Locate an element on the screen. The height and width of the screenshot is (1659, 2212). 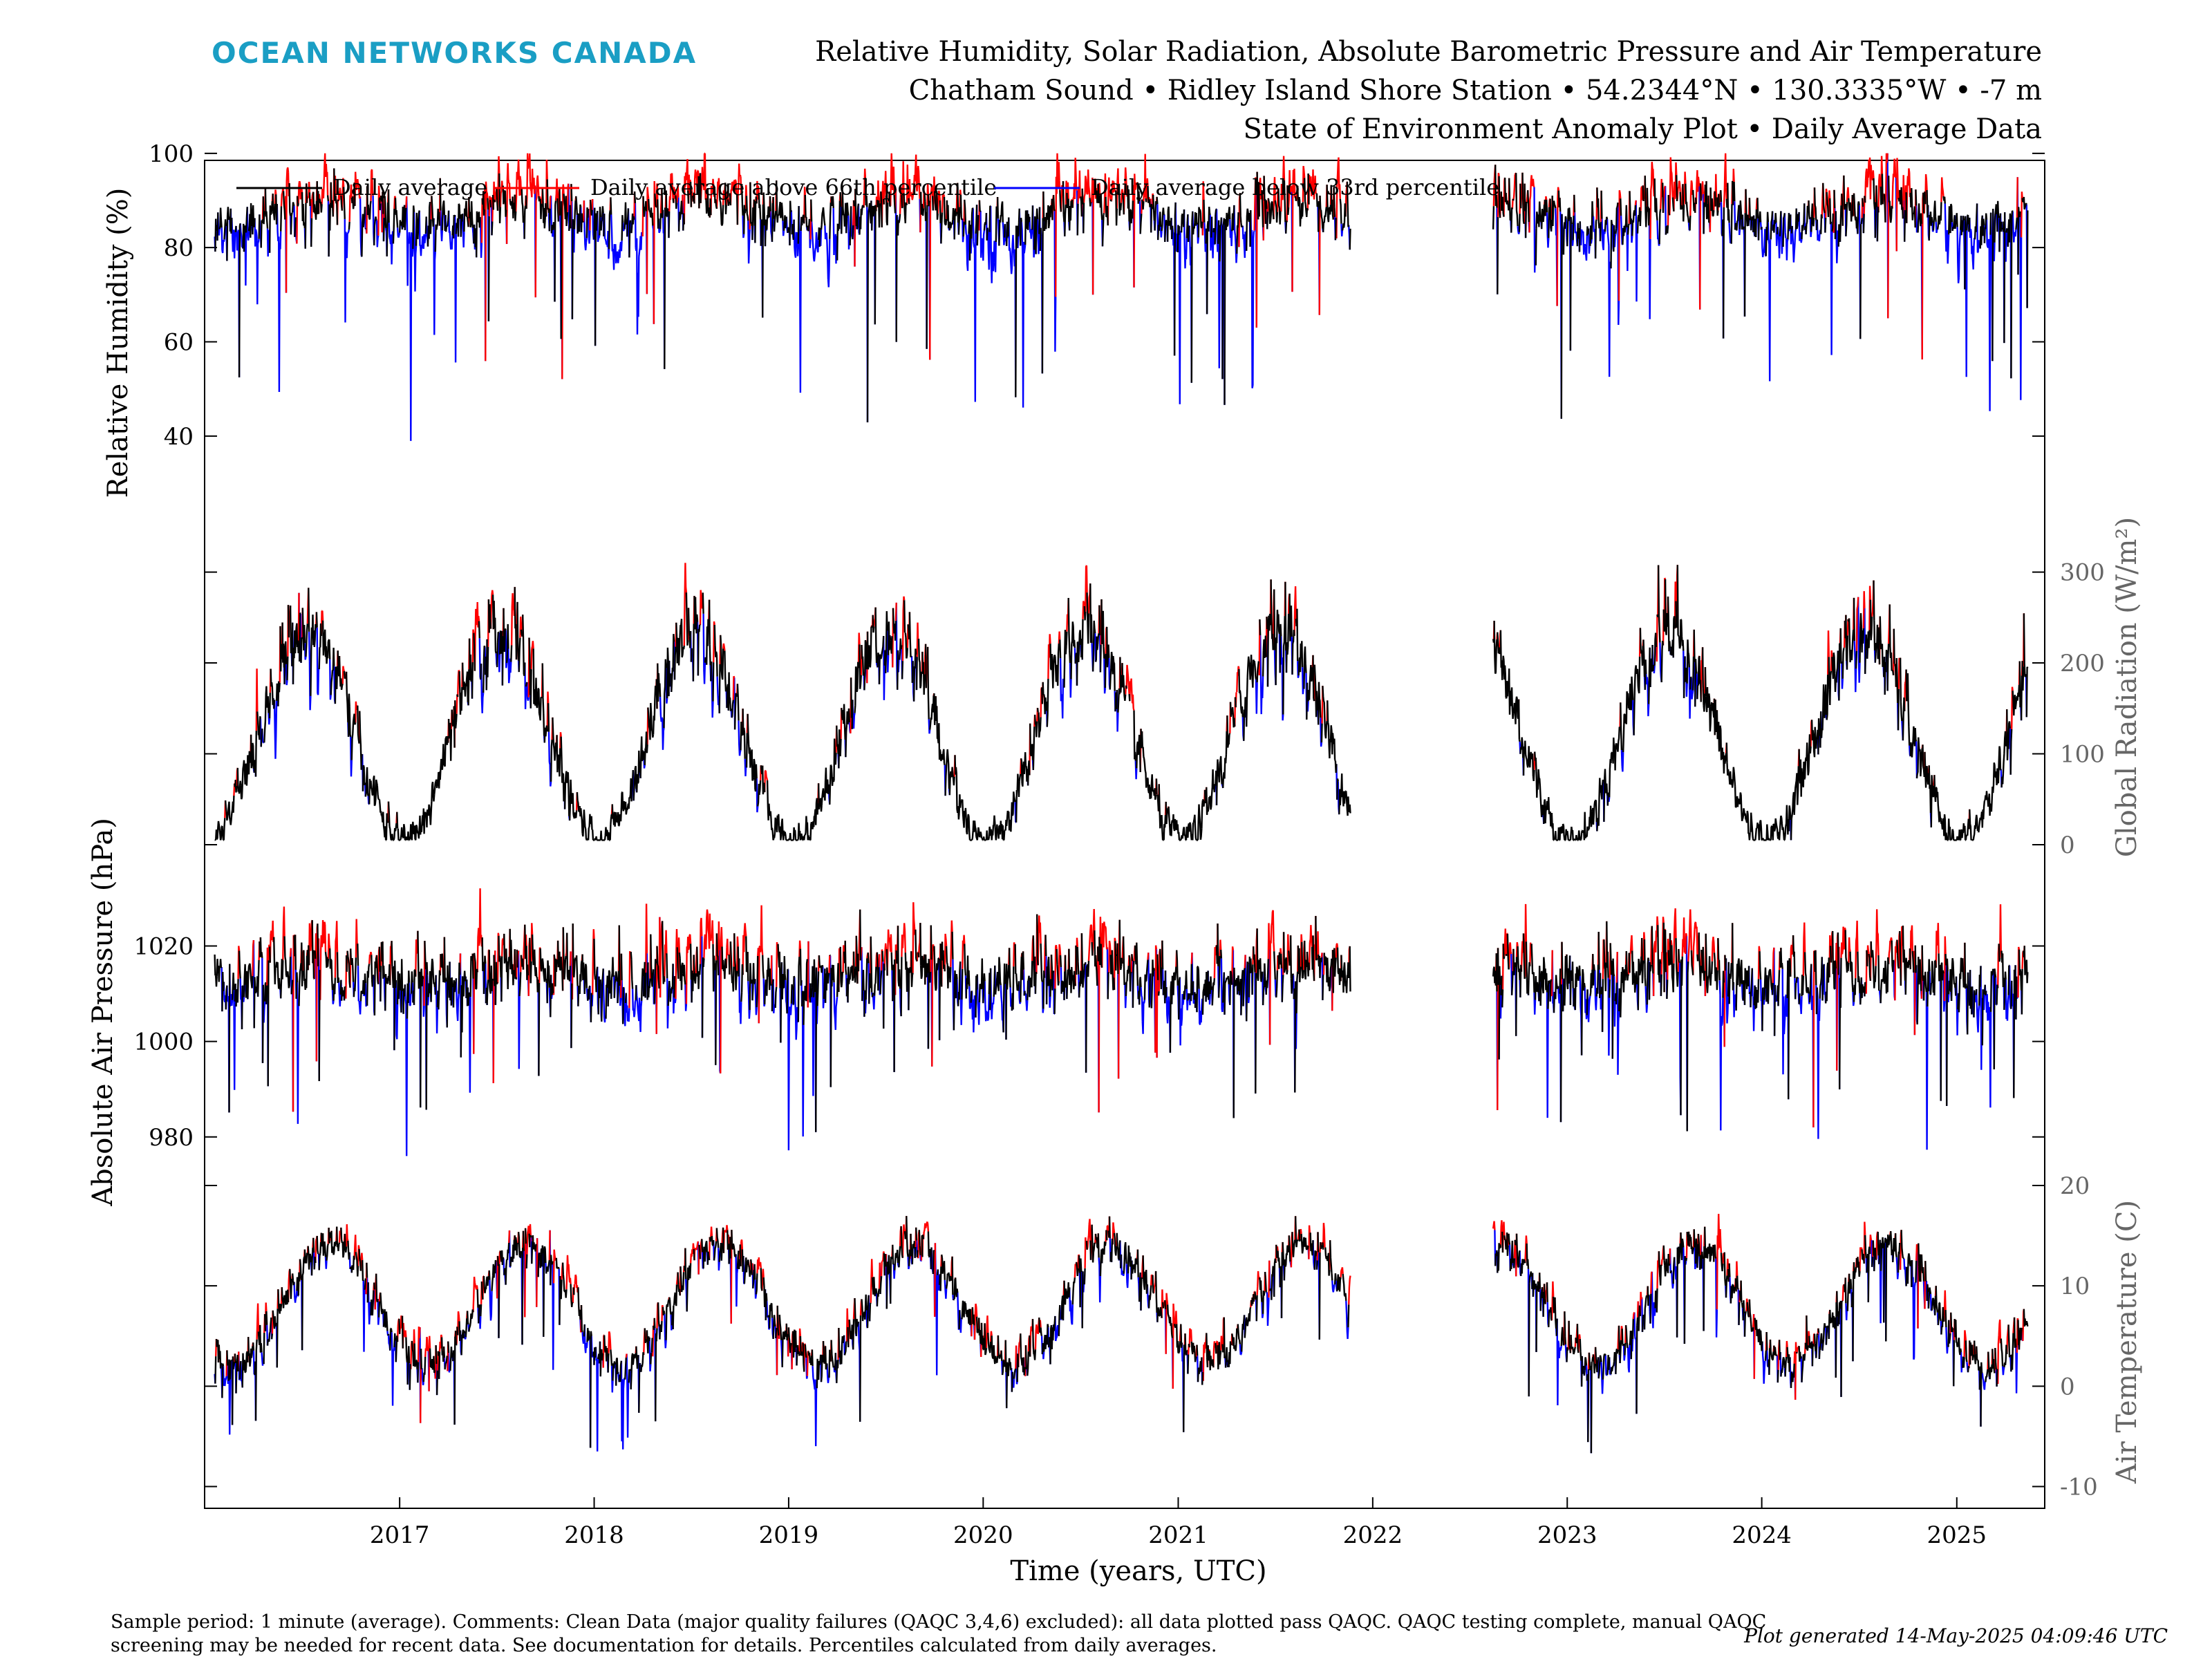
series-daily-average-relative-humidity is located at coordinates (1121, 294).